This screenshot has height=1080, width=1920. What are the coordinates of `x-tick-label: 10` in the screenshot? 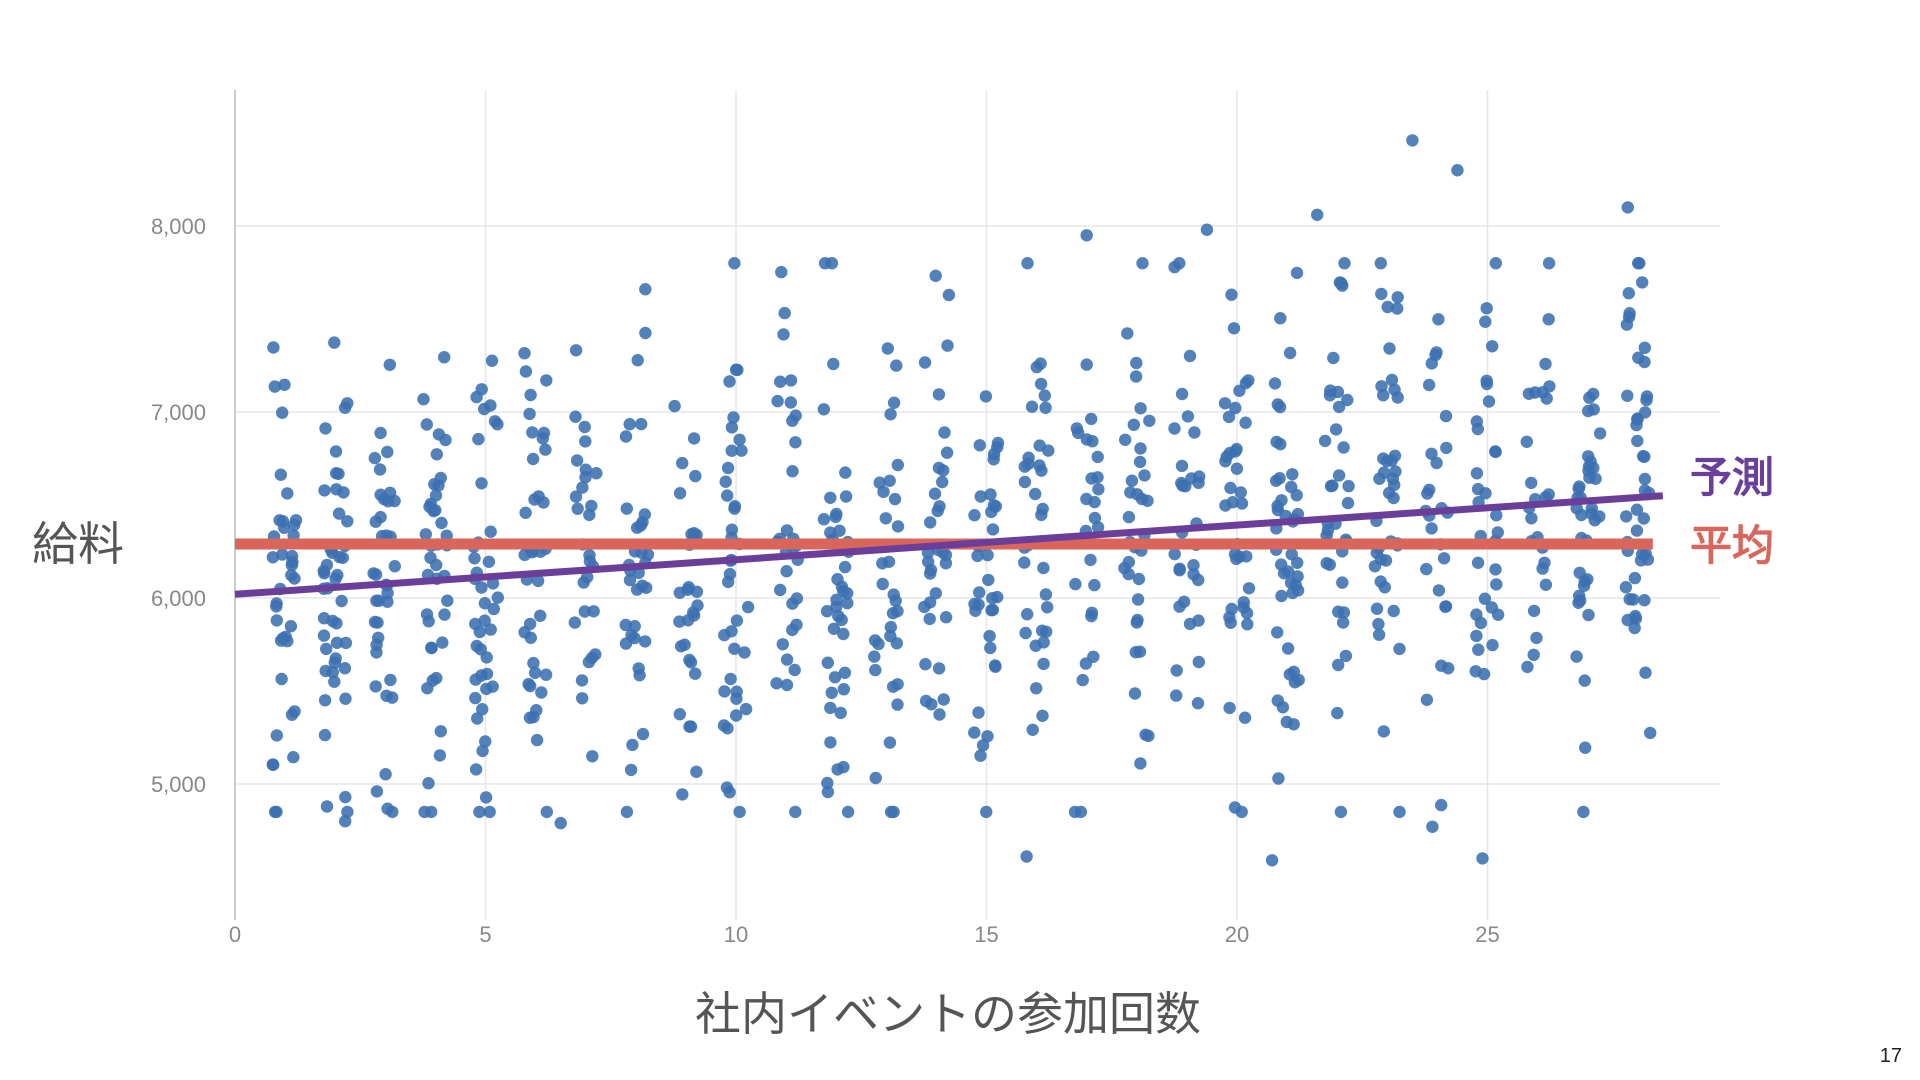 It's located at (736, 934).